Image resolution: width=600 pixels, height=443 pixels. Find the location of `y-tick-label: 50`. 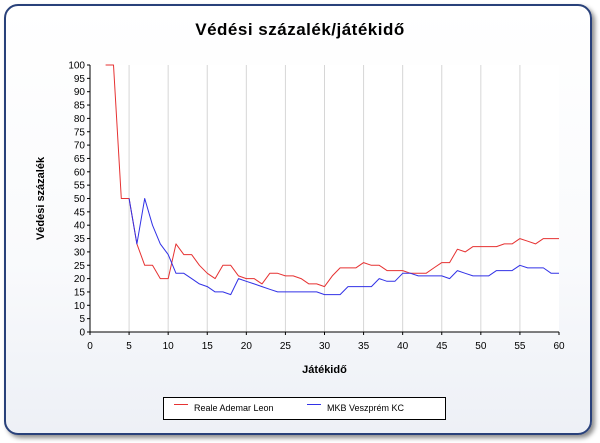

y-tick-label: 50 is located at coordinates (80, 199).